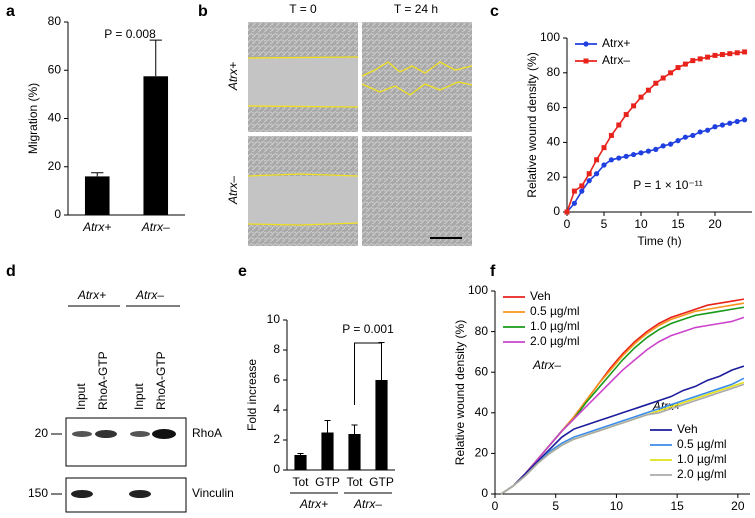 This screenshot has width=755, height=518. I want to click on group-label: Atrx+, so click(313, 504).